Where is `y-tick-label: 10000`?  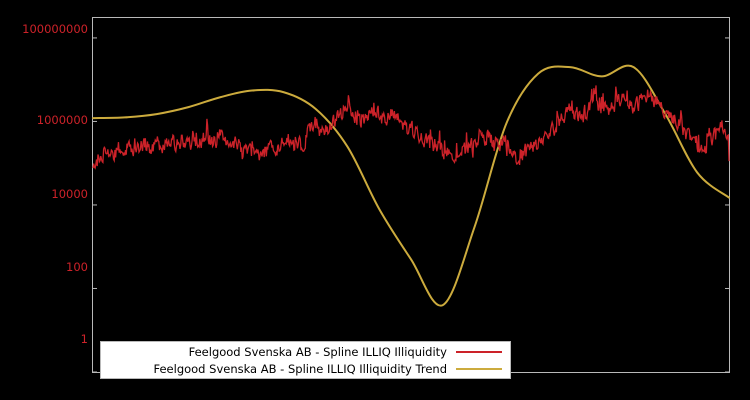
y-tick-label: 10000 is located at coordinates (69, 194).